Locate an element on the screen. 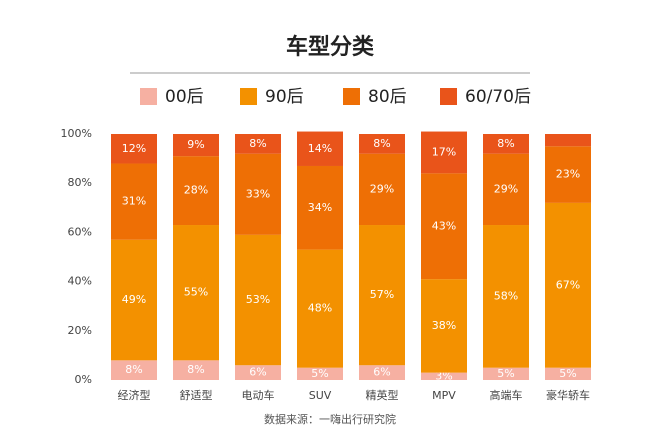  value-label: 12% is located at coordinates (134, 148).